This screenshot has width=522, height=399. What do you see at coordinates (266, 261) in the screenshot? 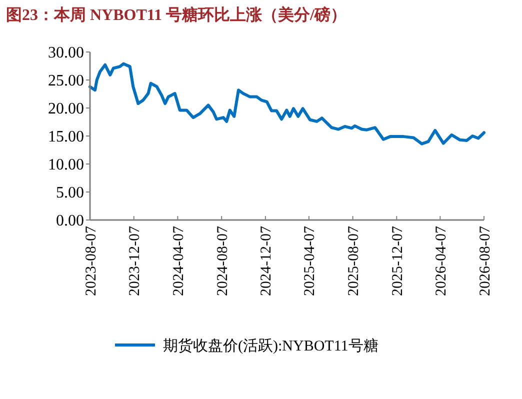
I see `x-tick-label: 2024-12-07` at bounding box center [266, 261].